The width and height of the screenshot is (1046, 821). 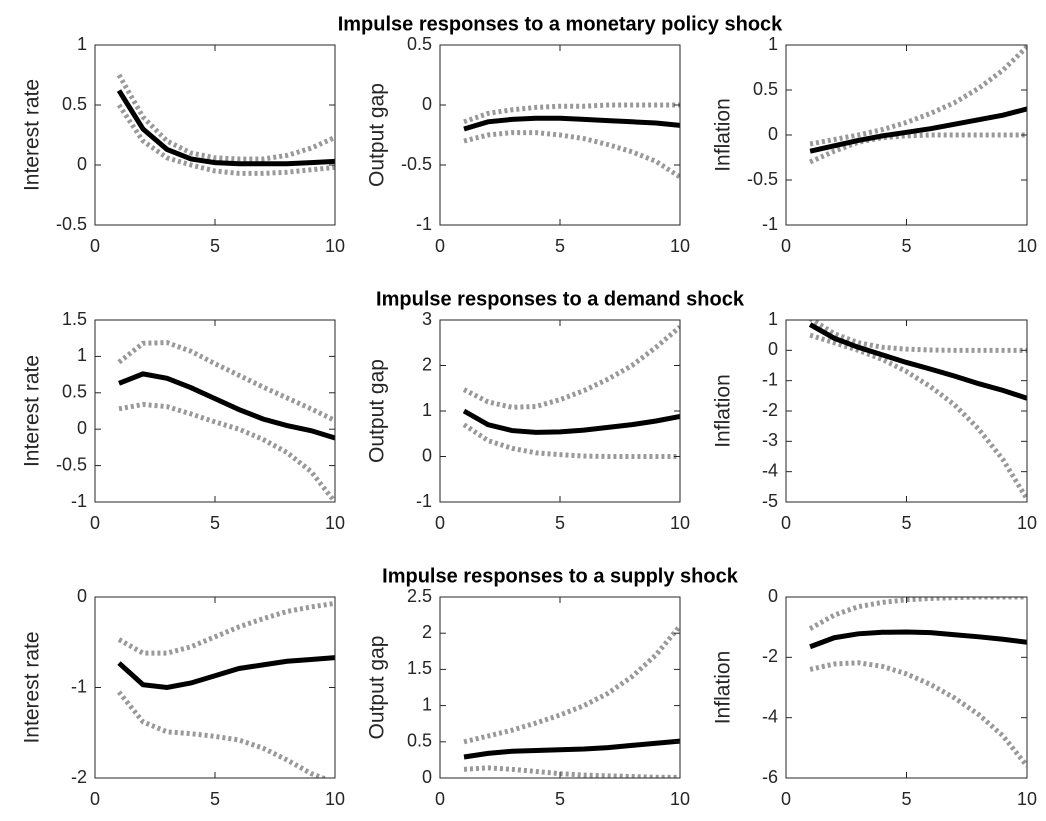 What do you see at coordinates (32, 411) in the screenshot?
I see `y-axis-label: Interest rate` at bounding box center [32, 411].